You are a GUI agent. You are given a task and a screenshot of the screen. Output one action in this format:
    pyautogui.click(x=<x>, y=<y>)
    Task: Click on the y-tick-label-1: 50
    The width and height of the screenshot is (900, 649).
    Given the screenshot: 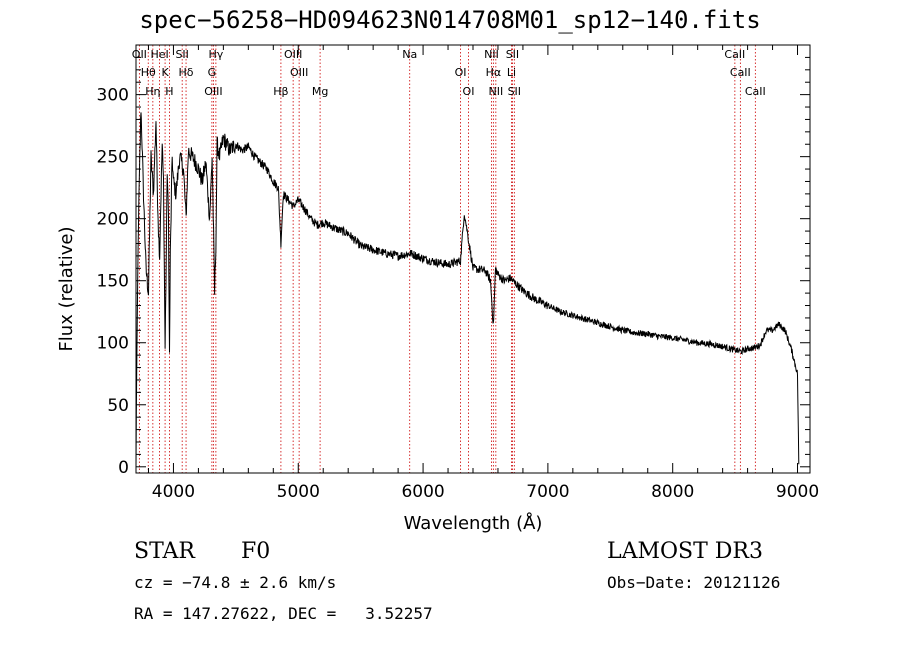 What is the action you would take?
    pyautogui.click(x=118, y=406)
    